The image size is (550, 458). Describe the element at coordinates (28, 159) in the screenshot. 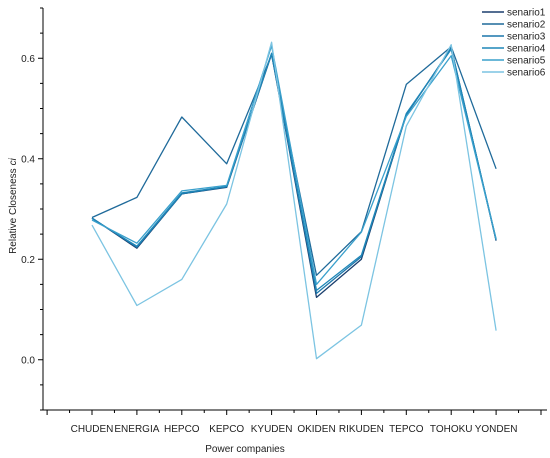

I see `y-tick-label: 0.4` at that location.